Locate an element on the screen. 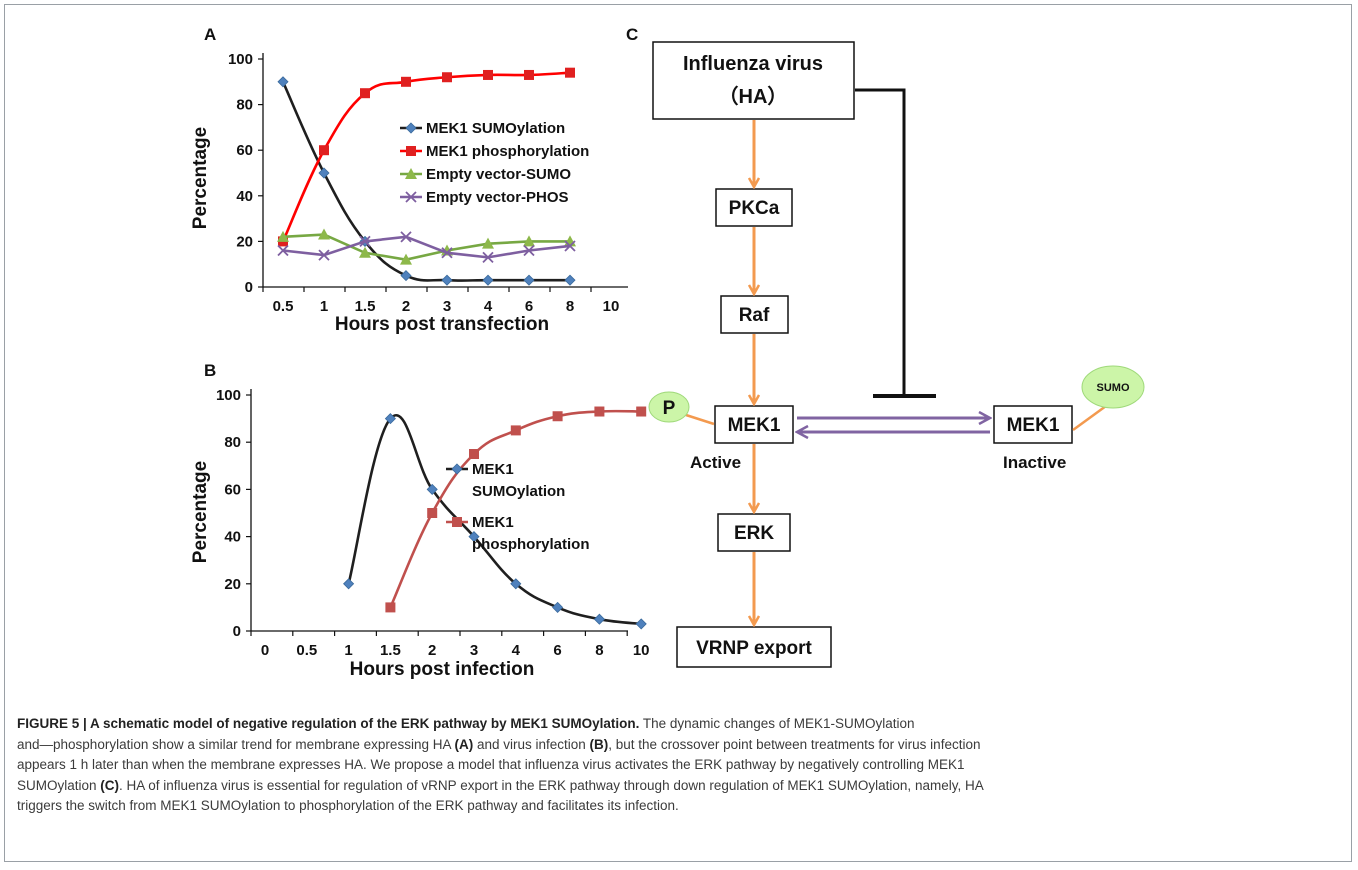  chart-a-xlabel: Hours post transfection is located at coordinates (442, 324).